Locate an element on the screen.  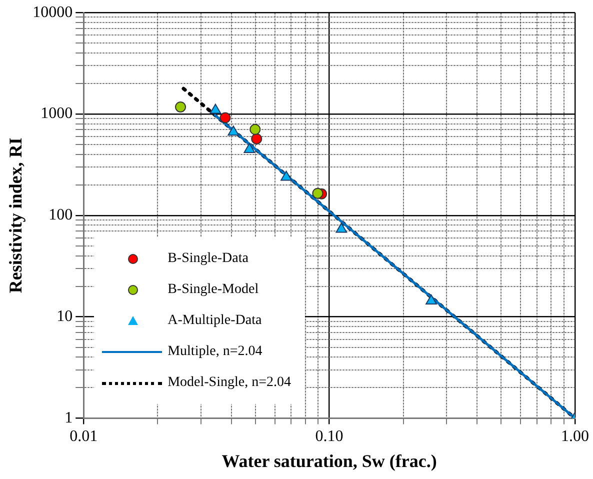
y-axis-title: Resistivity index, RI is located at coordinates (15, 216).